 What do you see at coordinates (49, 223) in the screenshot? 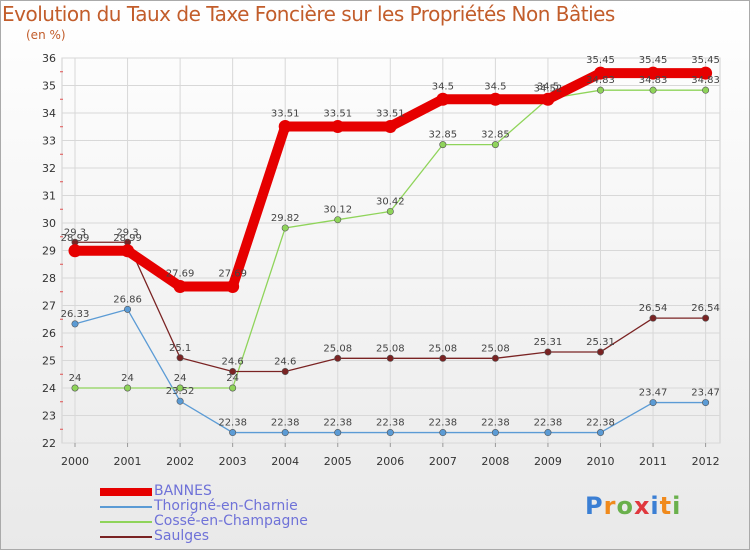
I see `y-tick-label: 30` at bounding box center [49, 223].